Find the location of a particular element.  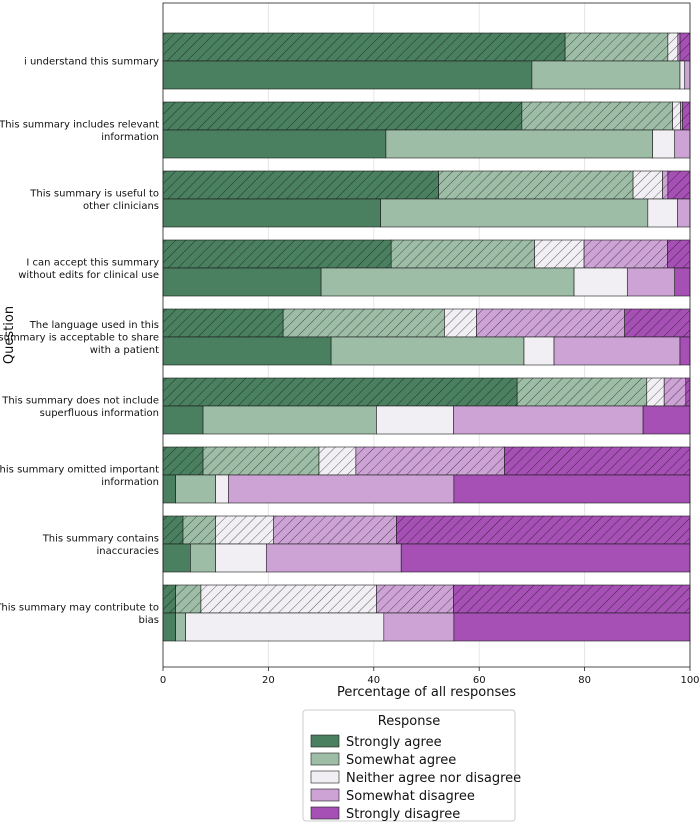

bar-q4-solid-strongly-disagree is located at coordinates (682, 282).